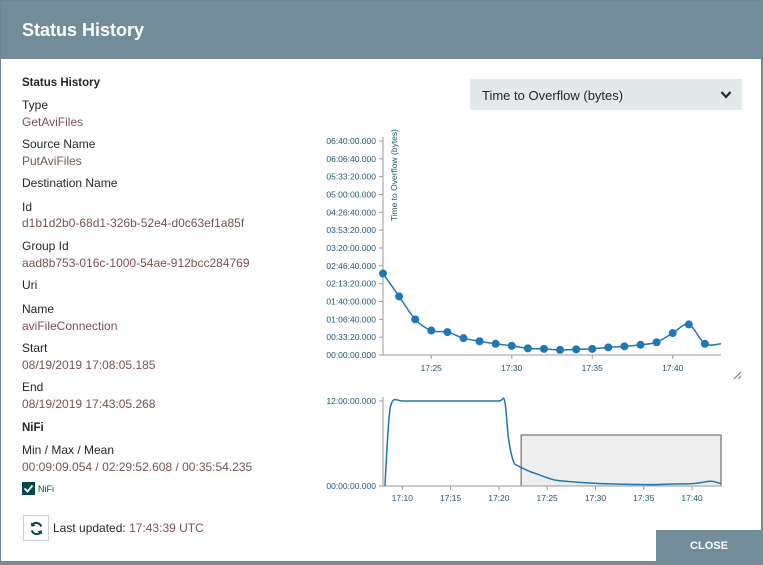  Describe the element at coordinates (133, 223) in the screenshot. I see `id-value: d1b1d2b0-68d1-326b-52e4-d0c63ef1a85f` at that location.